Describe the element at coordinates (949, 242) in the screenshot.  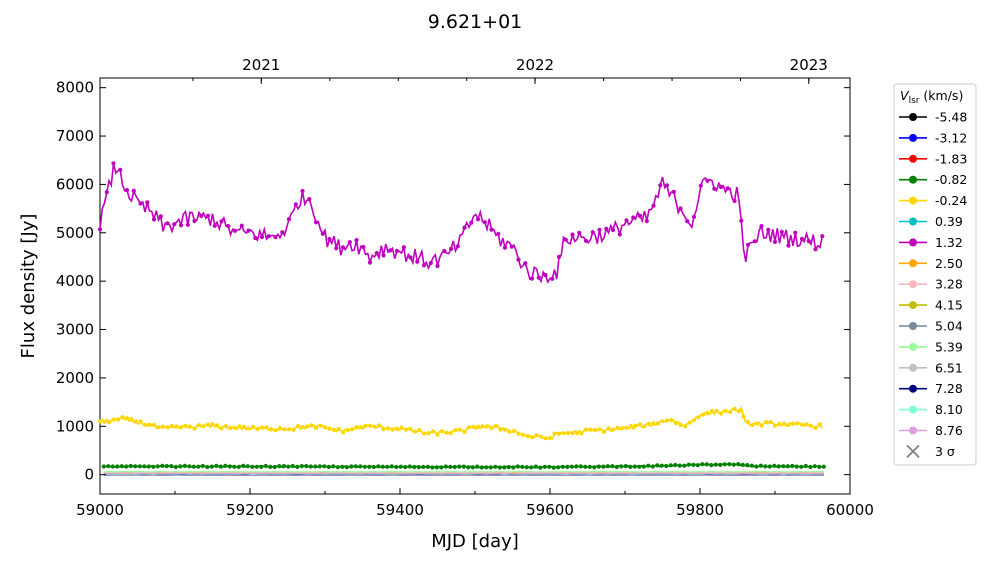
I see `legend-label: 1.32` at that location.